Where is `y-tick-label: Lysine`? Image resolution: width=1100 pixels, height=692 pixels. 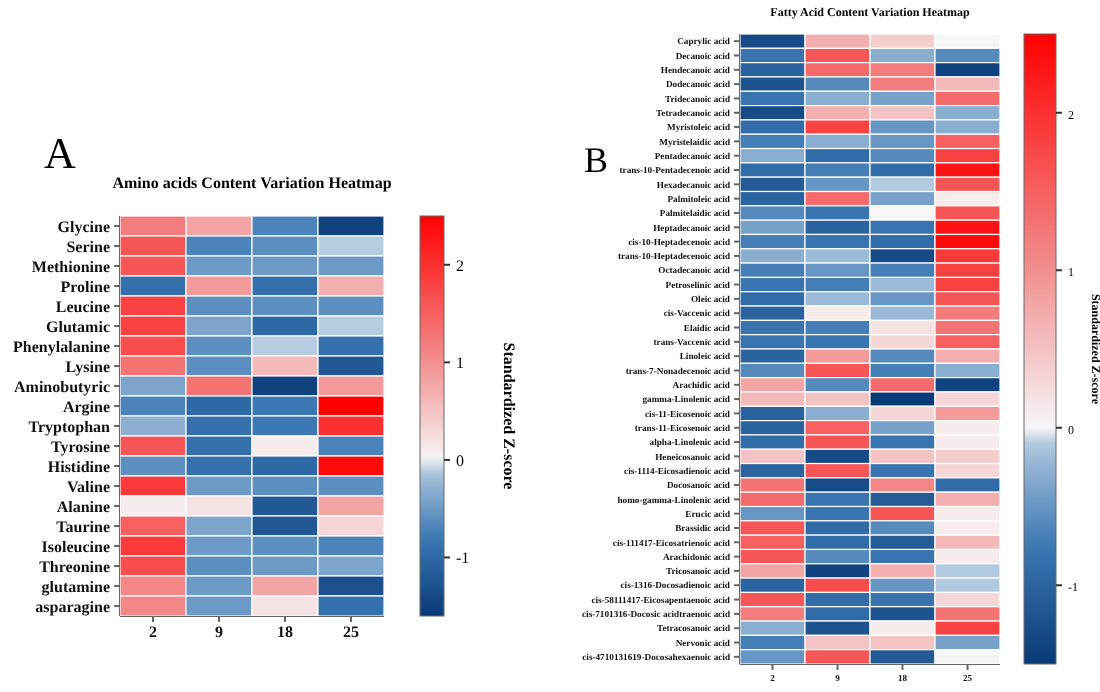
y-tick-label: Lysine is located at coordinates (88, 366).